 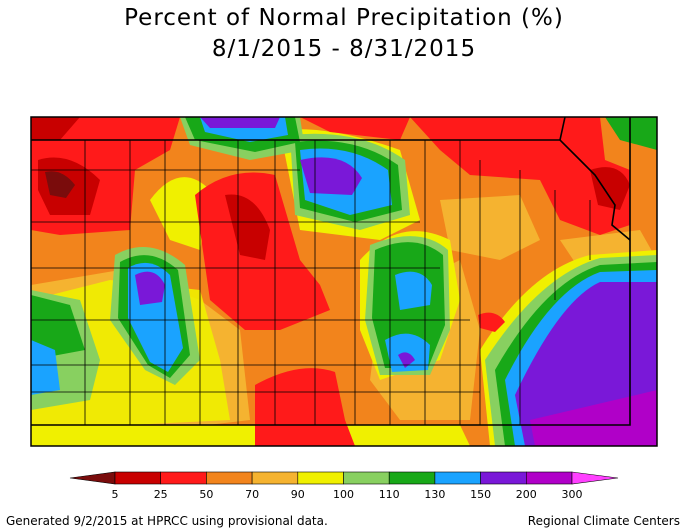 What do you see at coordinates (603, 521) in the screenshot?
I see `source-credit: Regional Climate Centers` at bounding box center [603, 521].